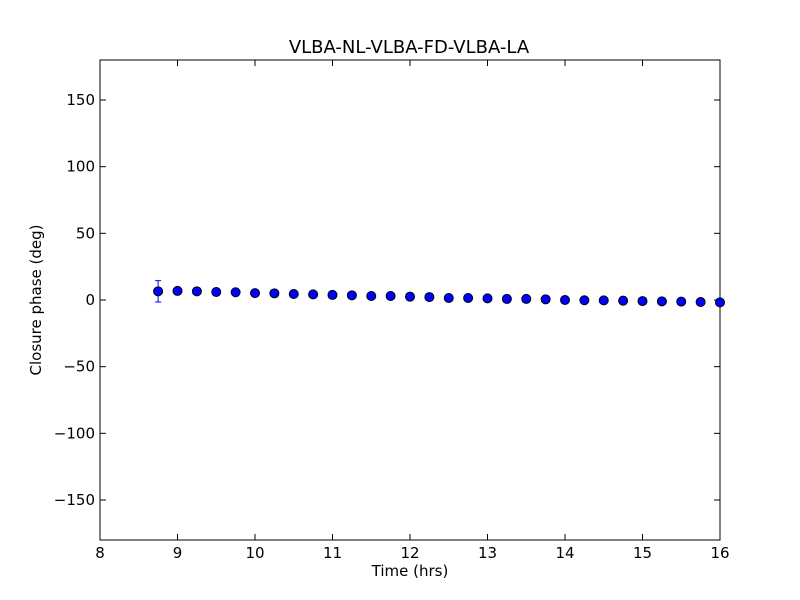 This screenshot has height=600, width=800. I want to click on x-tick-label: 15, so click(642, 553).